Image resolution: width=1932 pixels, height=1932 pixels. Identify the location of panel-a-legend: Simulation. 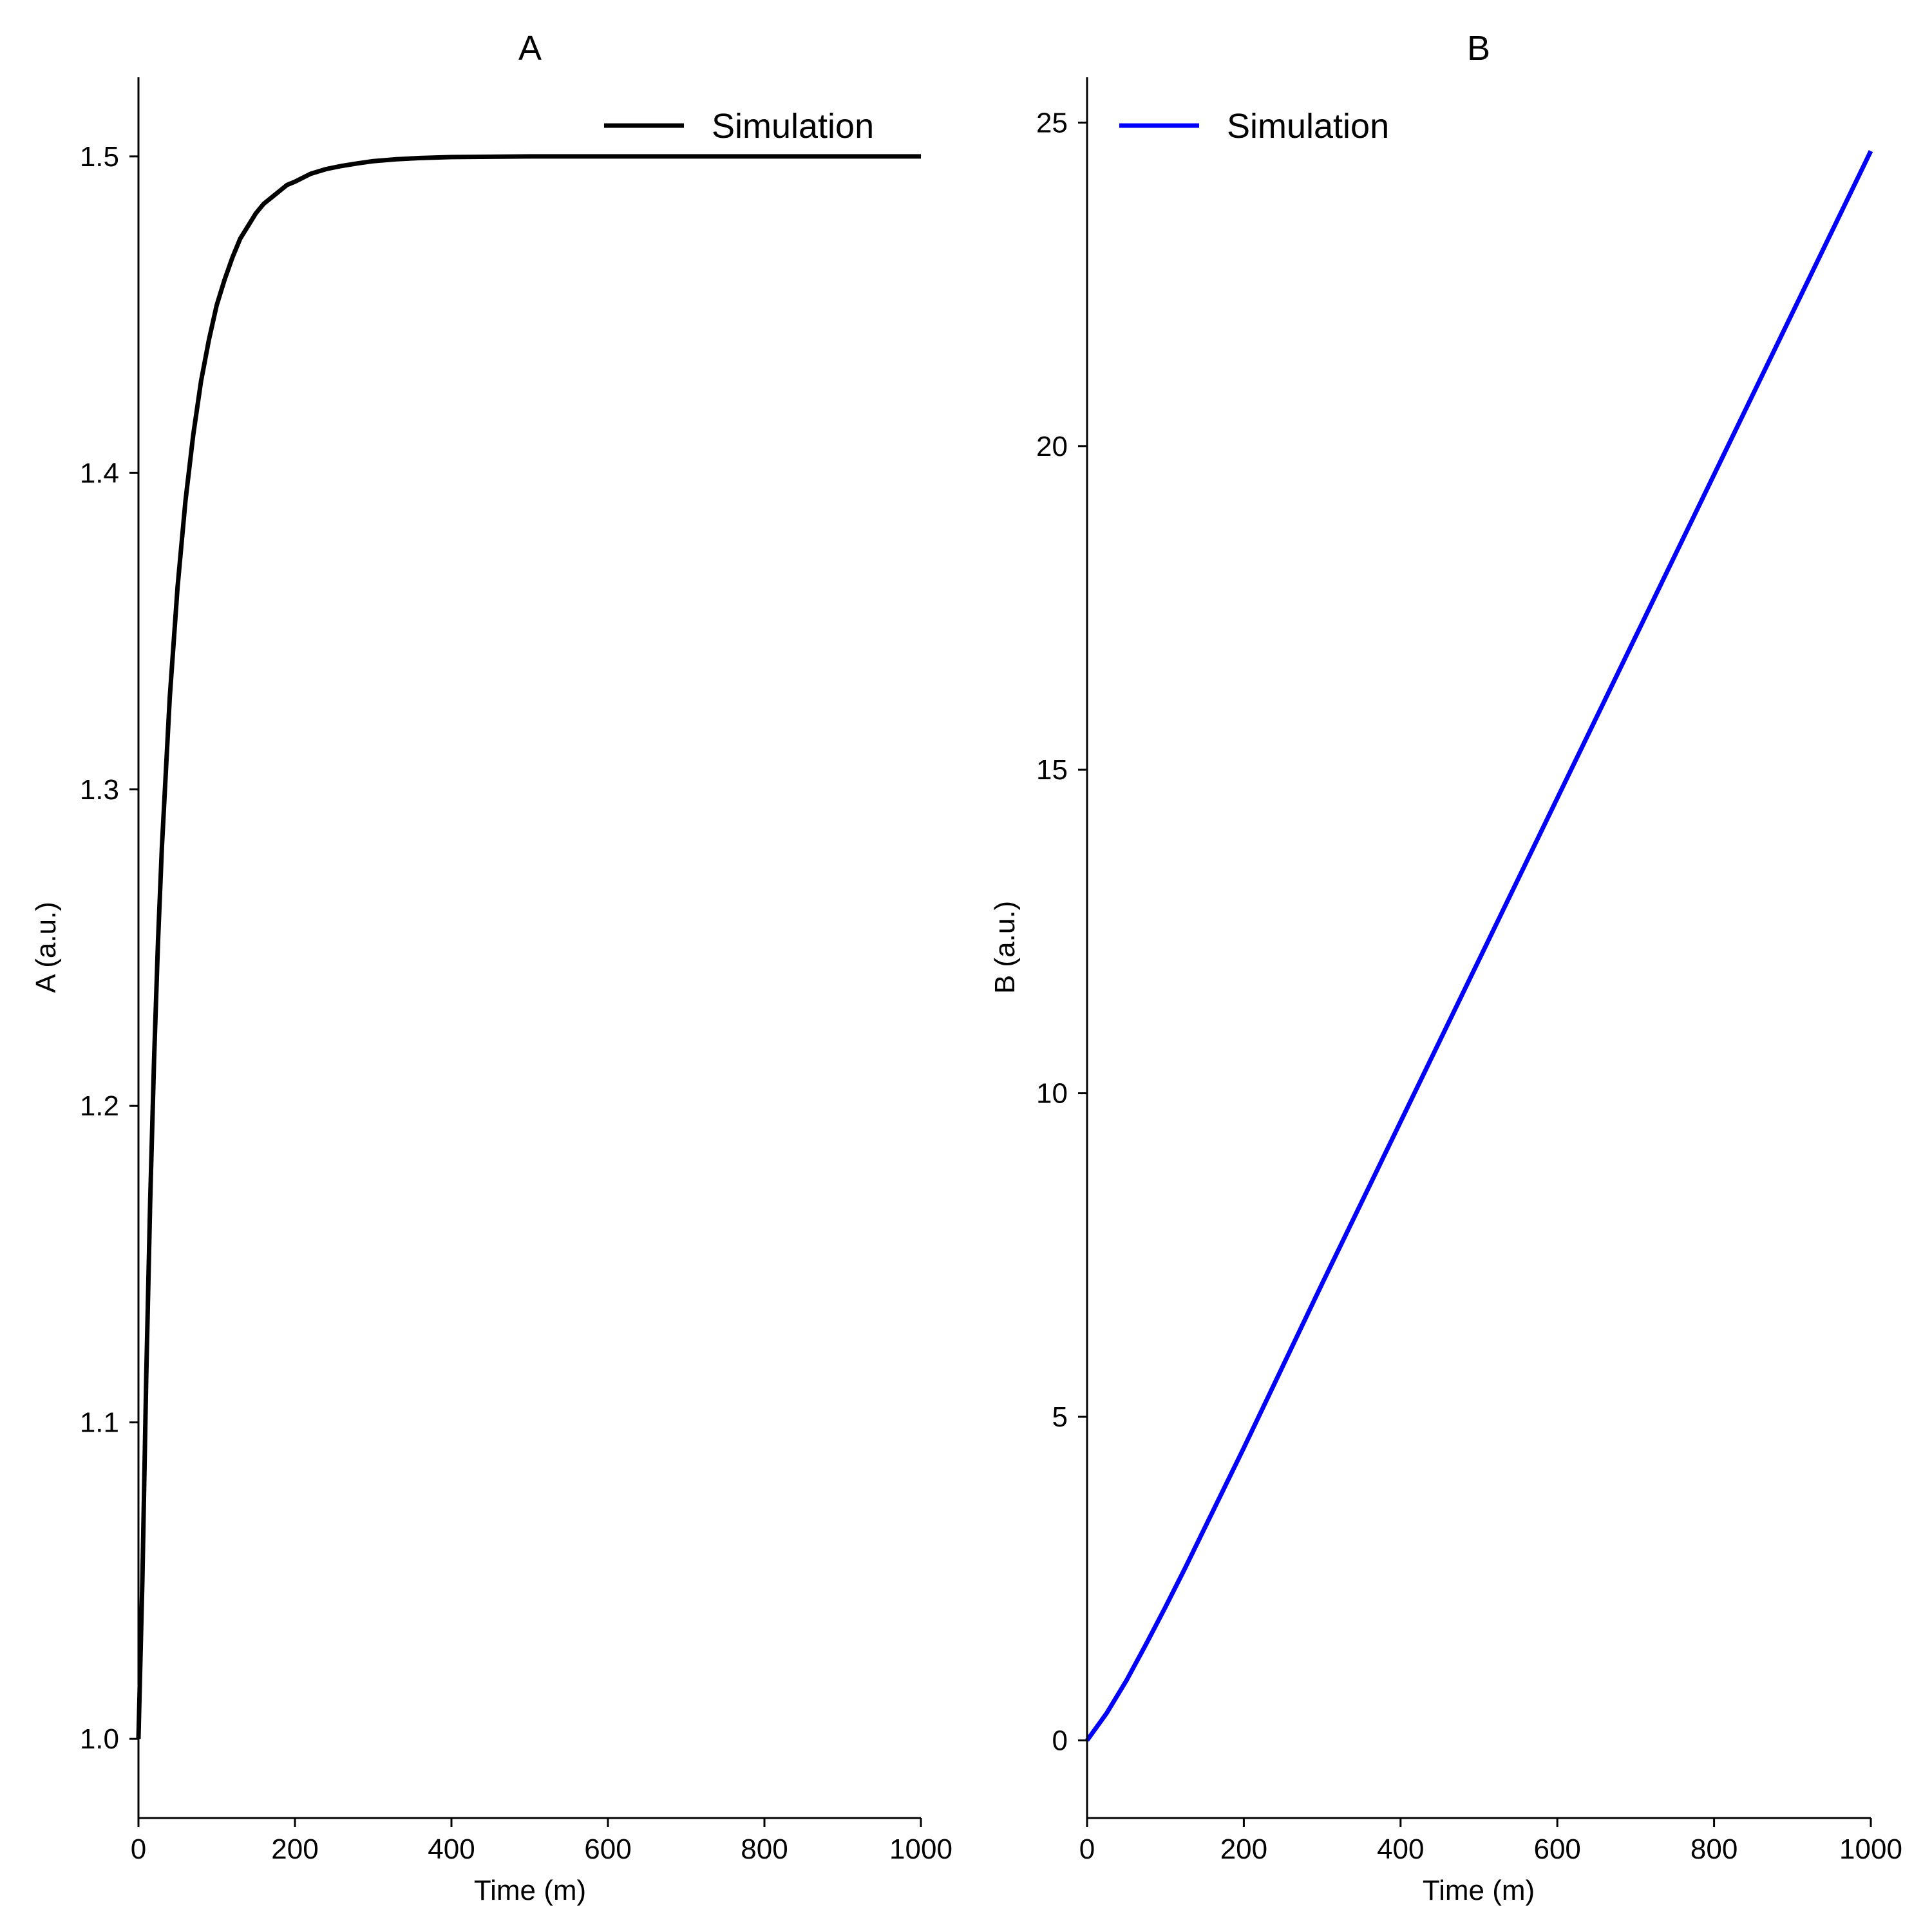
(739, 127).